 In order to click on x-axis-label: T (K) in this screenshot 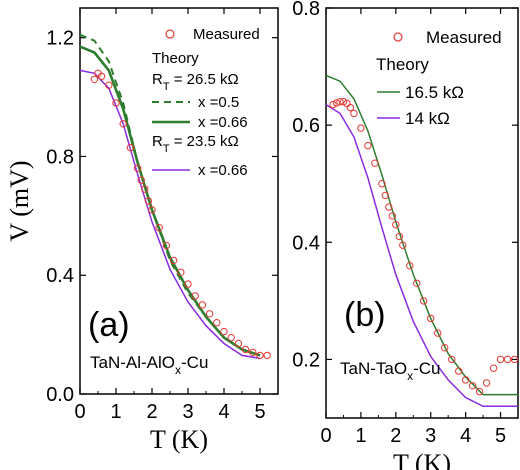, I will do `click(179, 439)`.